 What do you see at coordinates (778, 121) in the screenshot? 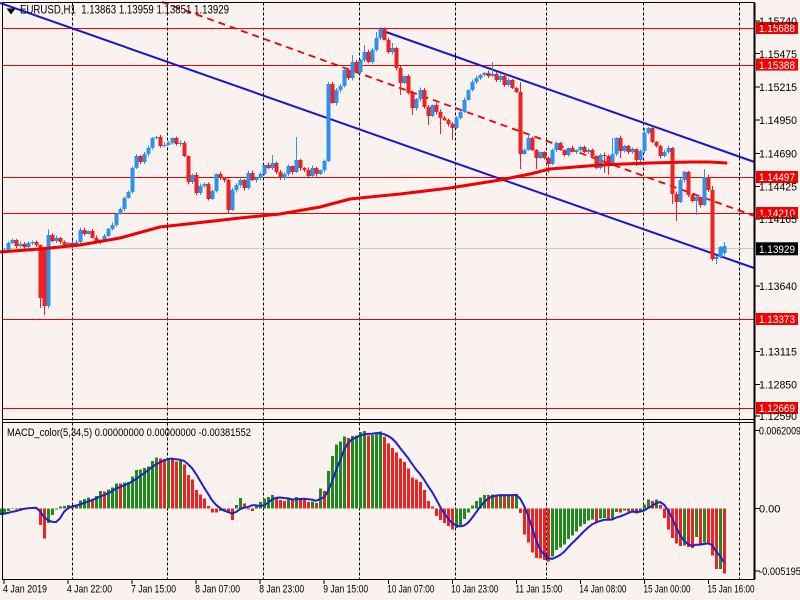
I see `svg-text: 1.14950` at bounding box center [778, 121].